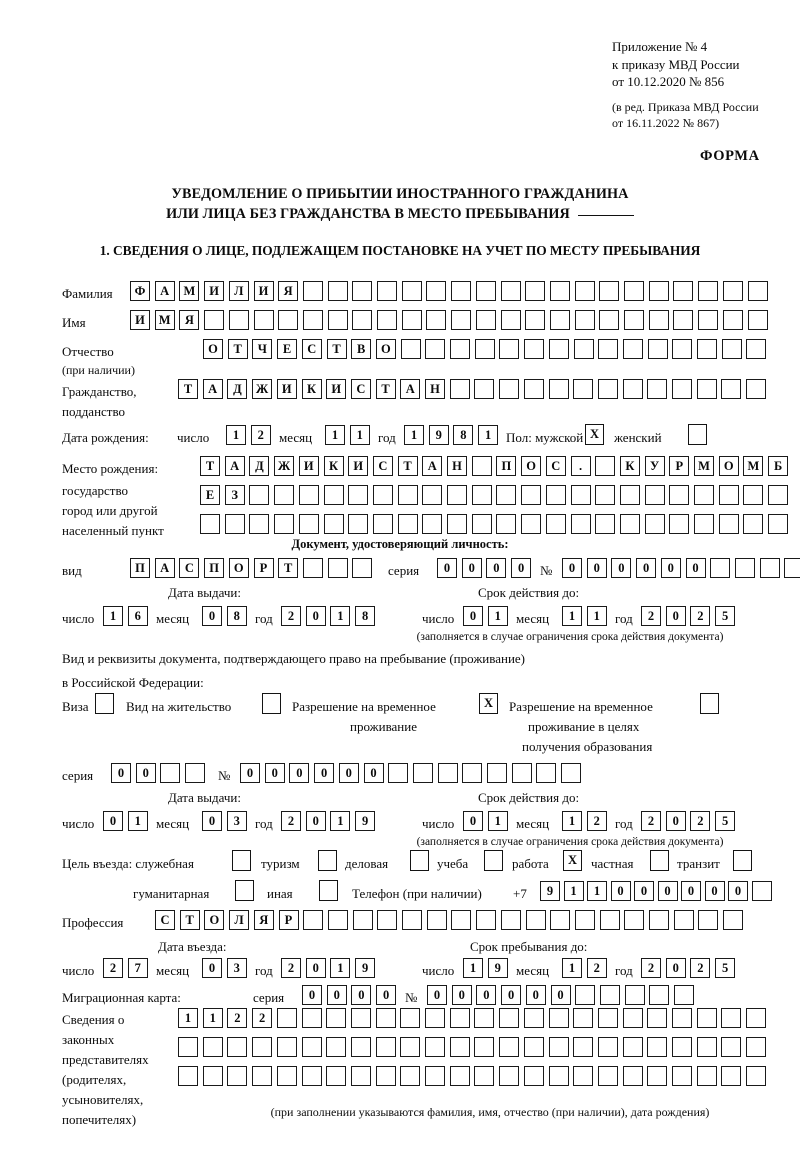  What do you see at coordinates (236, 616) in the screenshot?
I see `doc-issue-month-field-cell-2: 8` at bounding box center [236, 616].